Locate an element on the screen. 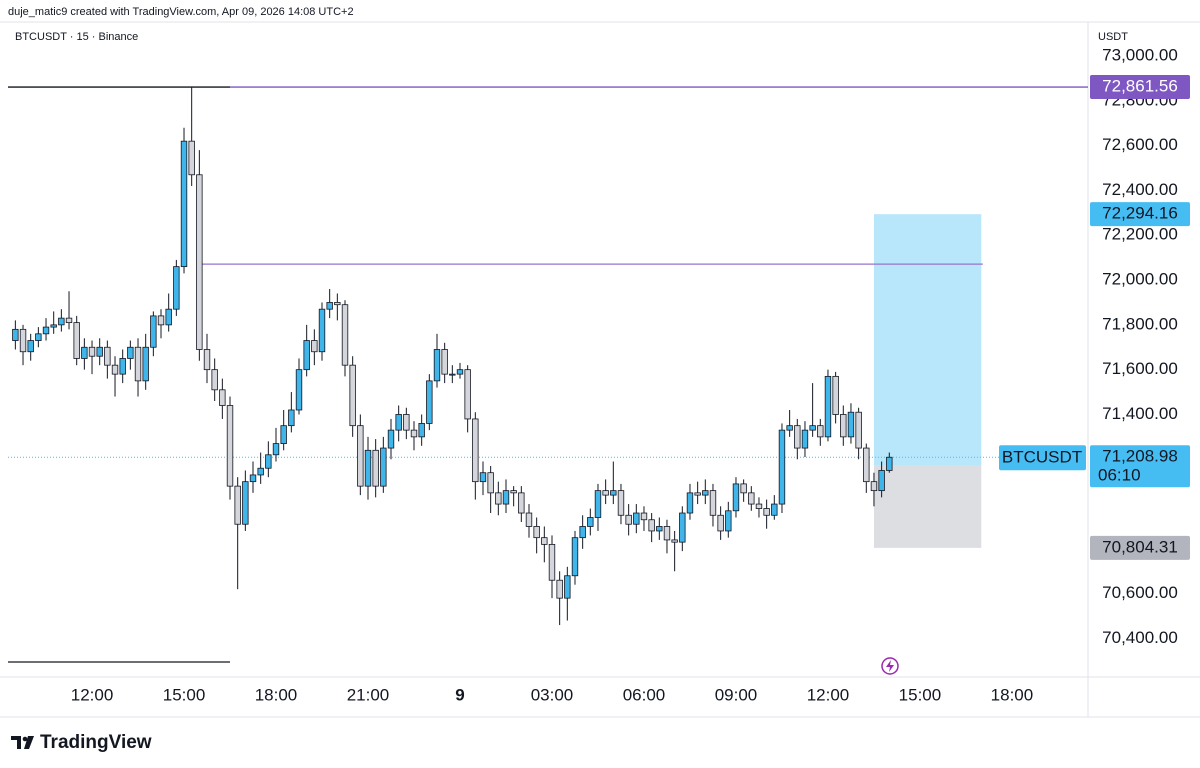 This screenshot has height=768, width=1200. y-tick-label: 72,200.00 is located at coordinates (1140, 234).